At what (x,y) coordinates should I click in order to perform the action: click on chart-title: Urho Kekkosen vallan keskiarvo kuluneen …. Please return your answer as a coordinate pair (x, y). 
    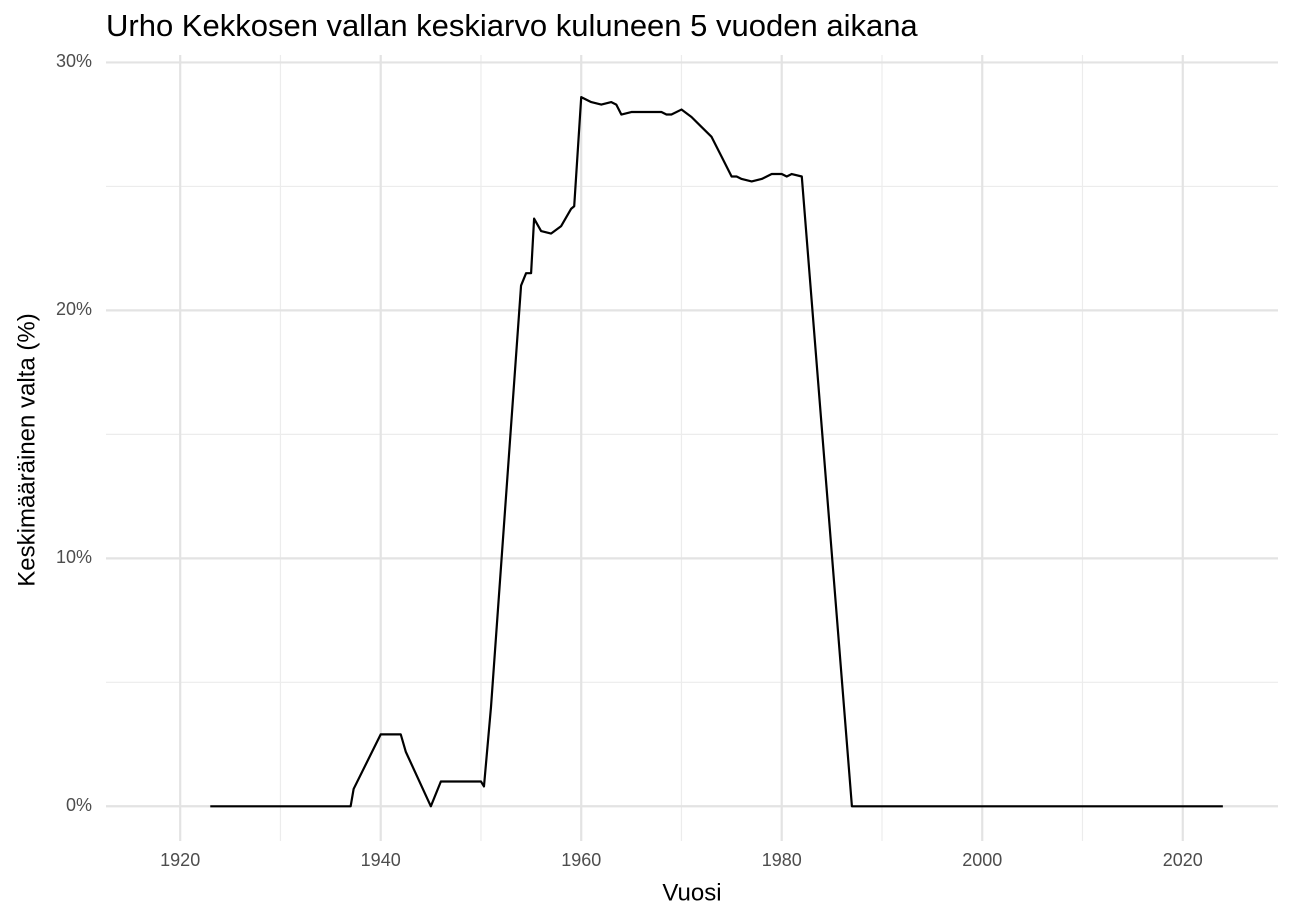
    Looking at the image, I should click on (512, 25).